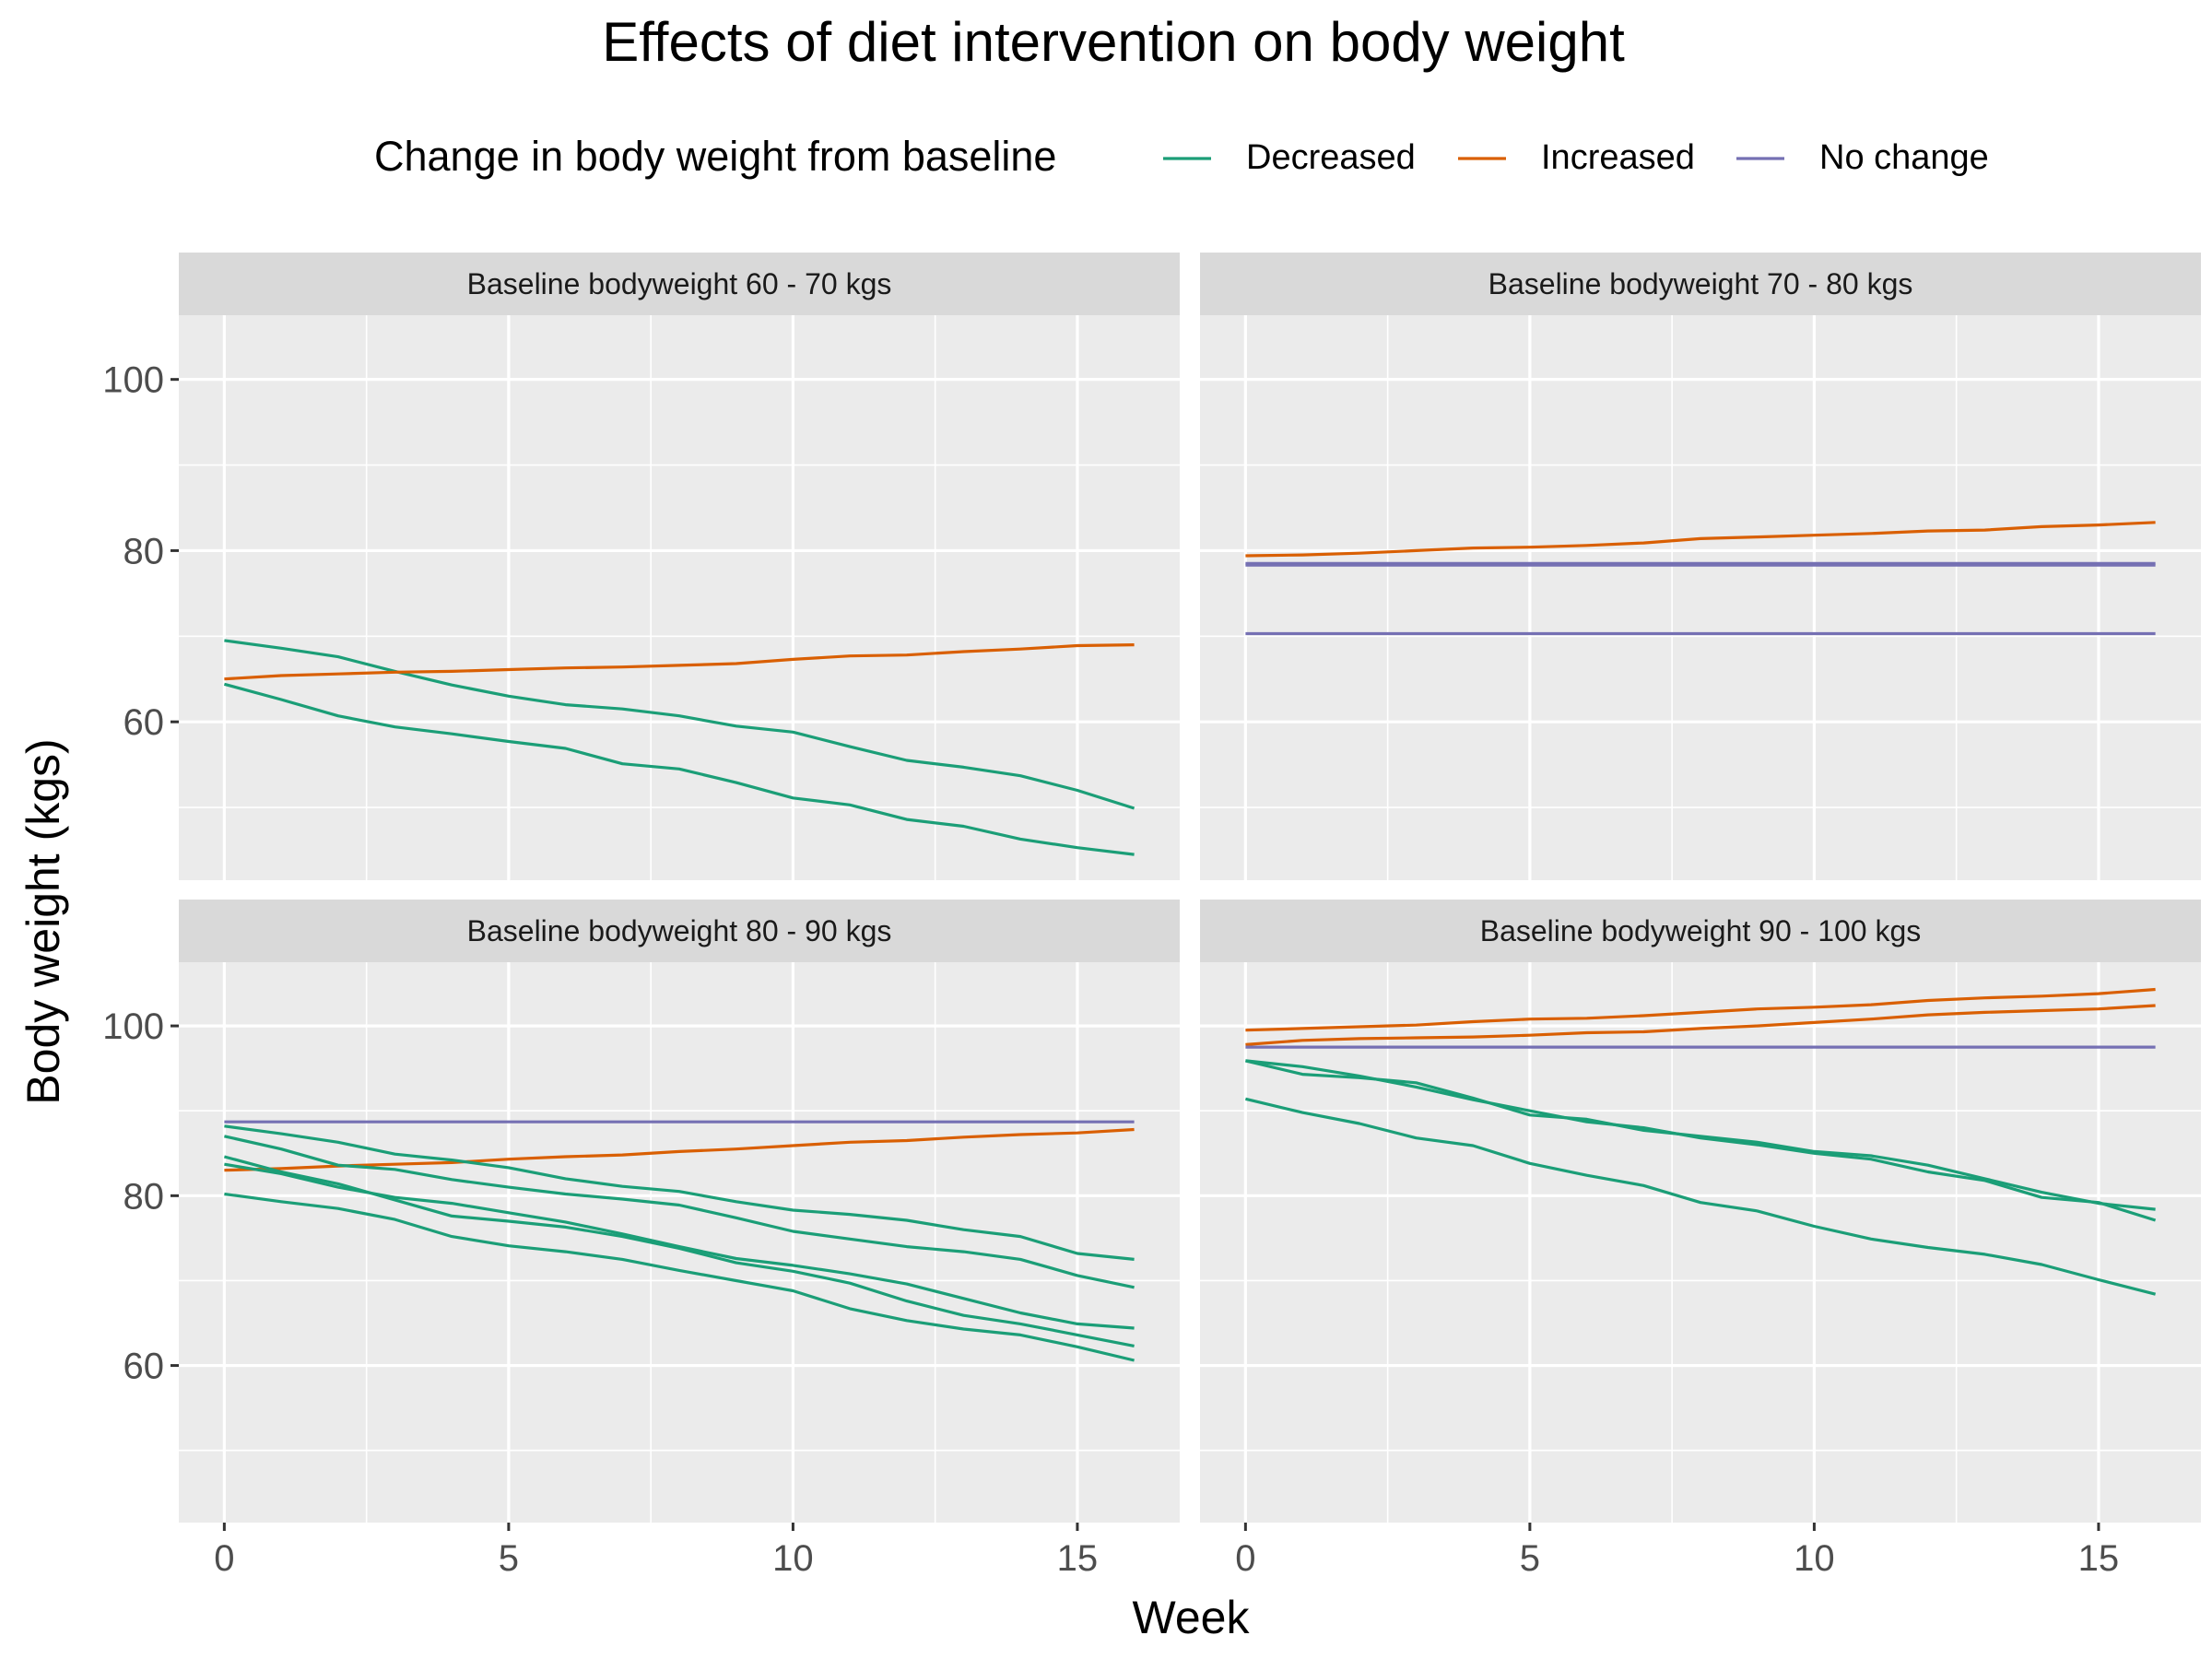 The image size is (2212, 1659). I want to click on legend-entry-decreased: Decreased, so click(1287, 158).